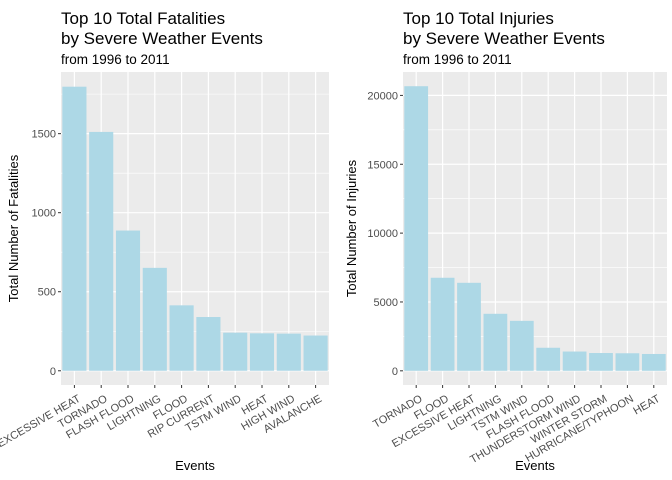 This screenshot has height=480, width=672. Describe the element at coordinates (382, 234) in the screenshot. I see `y-tick-label: 10000` at that location.